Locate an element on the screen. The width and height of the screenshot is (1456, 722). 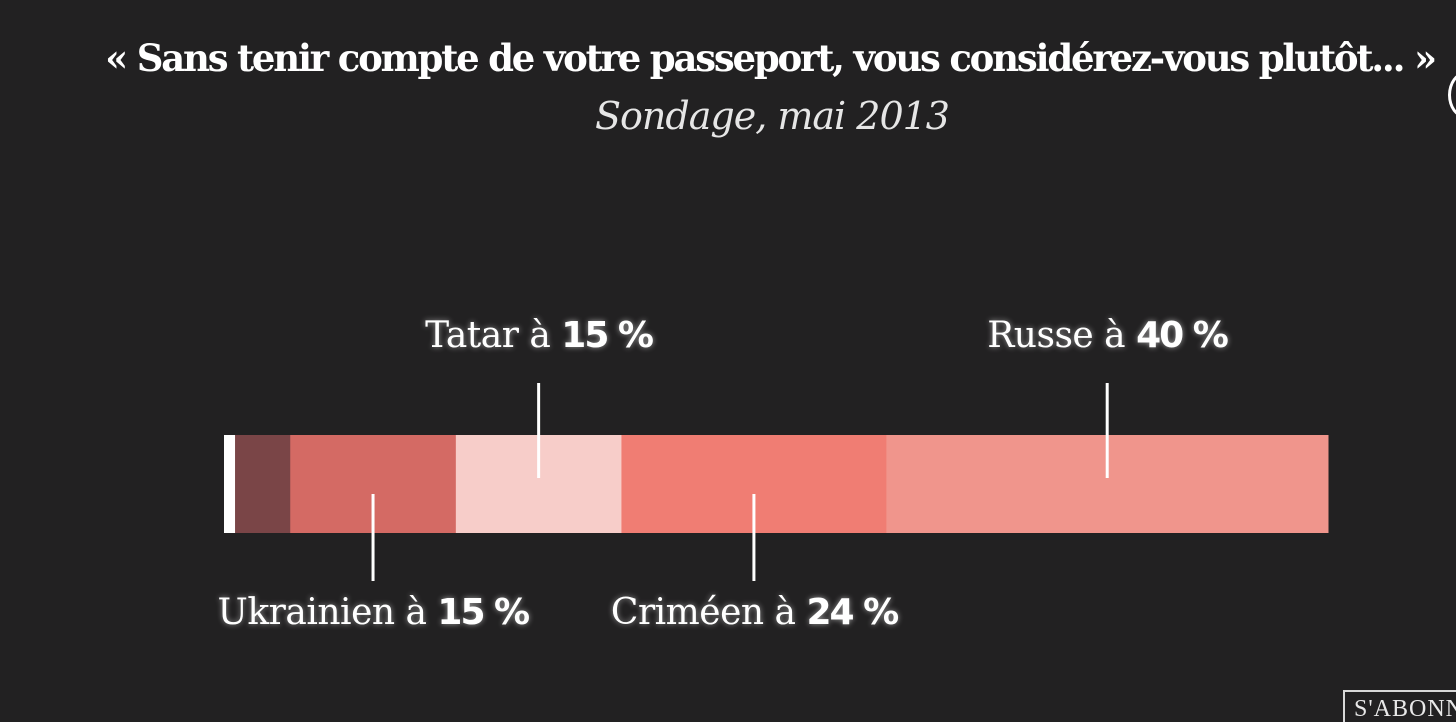
label-text-criméen: Criméen à is located at coordinates (708, 612).